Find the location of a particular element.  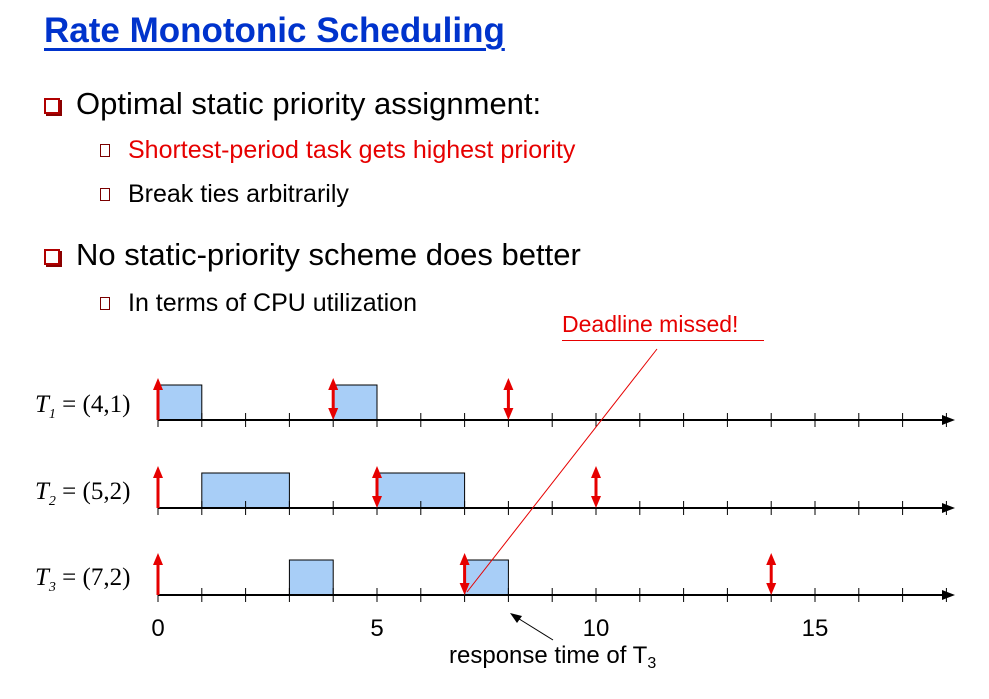

sub-bullet-text: Break ties arbitrarily is located at coordinates (238, 194).